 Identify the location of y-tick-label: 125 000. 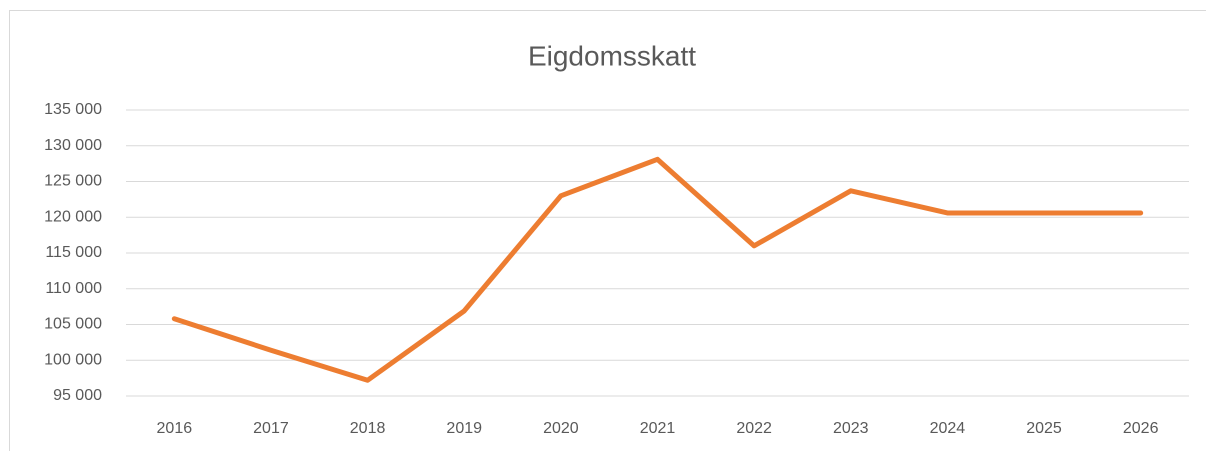
(73, 181).